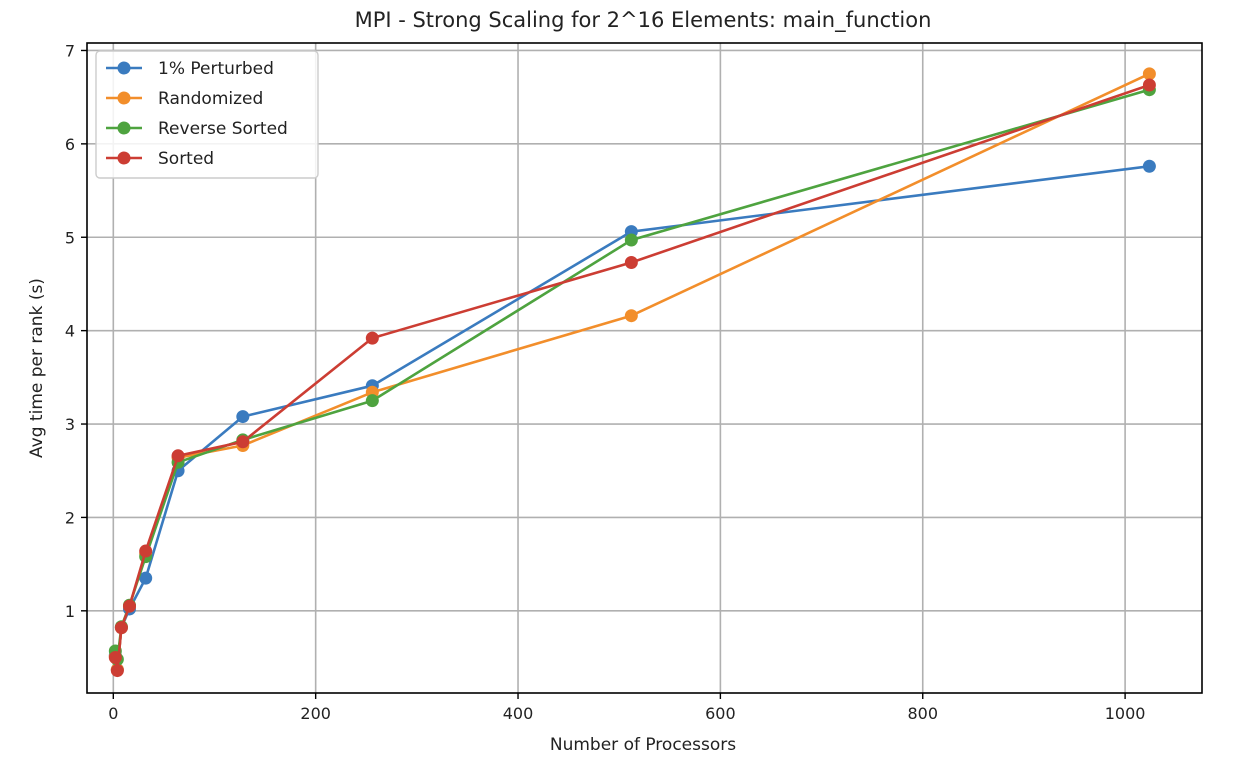 The image size is (1236, 784). What do you see at coordinates (216, 69) in the screenshot?
I see `legend-label: 1% Perturbed` at bounding box center [216, 69].